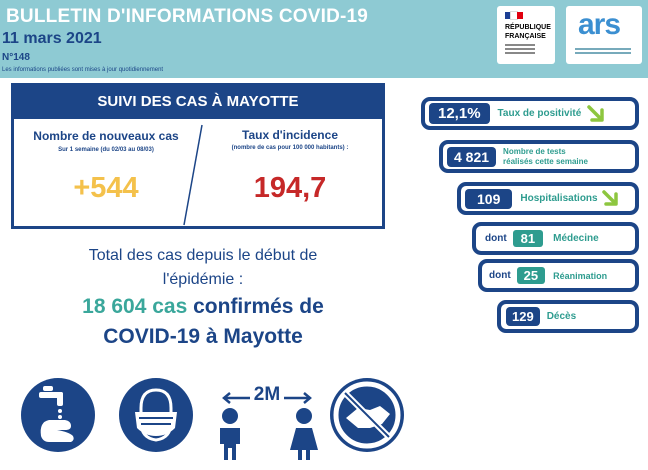 This screenshot has height=470, width=648. Describe the element at coordinates (545, 161) in the screenshot. I see `tests-label-line2: réalisés cette semaine` at that location.